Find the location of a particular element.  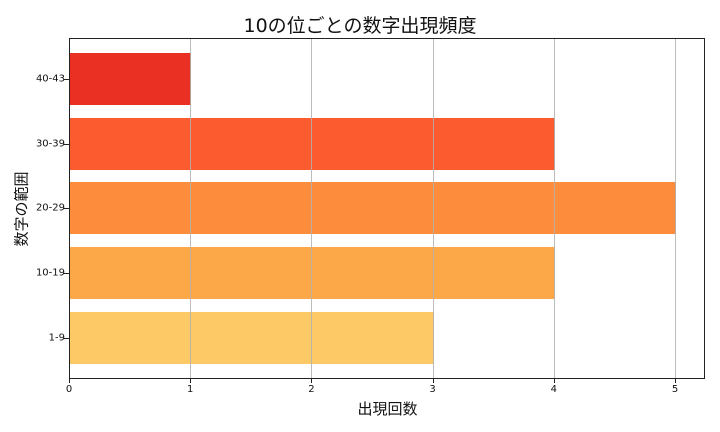

chart-title: 10の位ごとの数字出現頻度 is located at coordinates (360, 26).